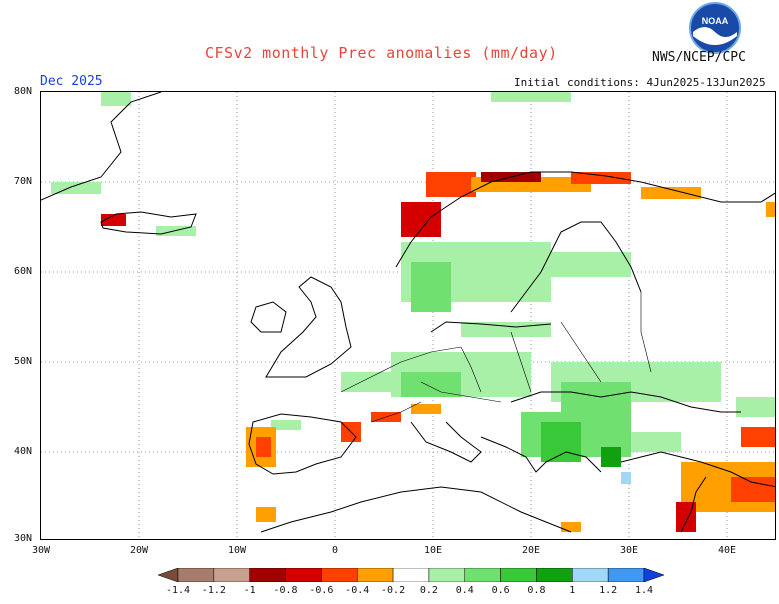 The width and height of the screenshot is (779, 604). What do you see at coordinates (321, 590) in the screenshot?
I see `colorbar-label: -0.6` at bounding box center [321, 590].